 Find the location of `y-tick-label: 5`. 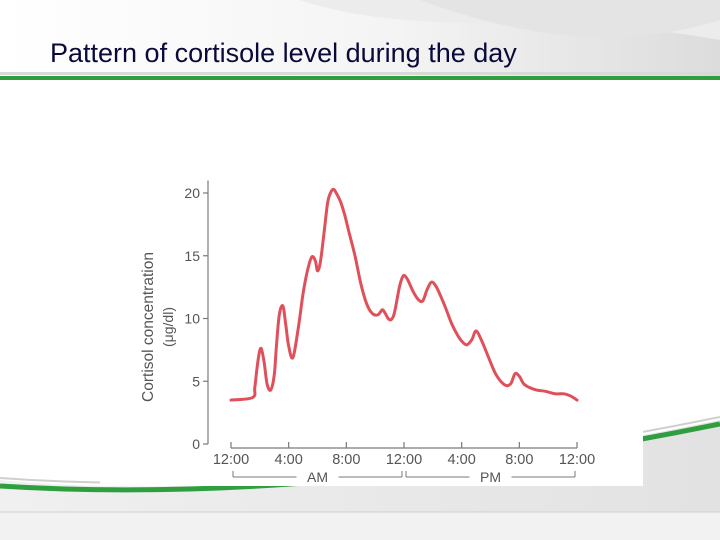

y-tick-label: 5 is located at coordinates (196, 381).